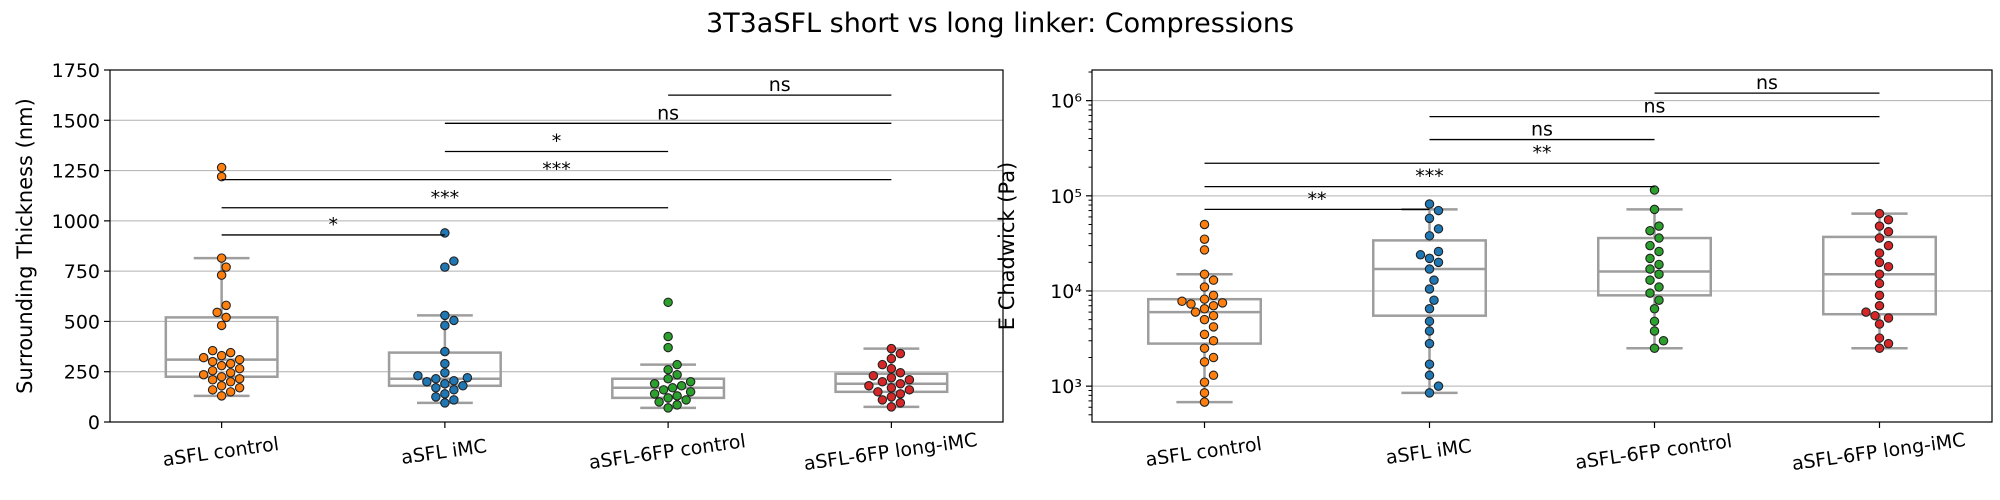  Describe the element at coordinates (445, 198) in the screenshot. I see `significance-label: ***` at that location.